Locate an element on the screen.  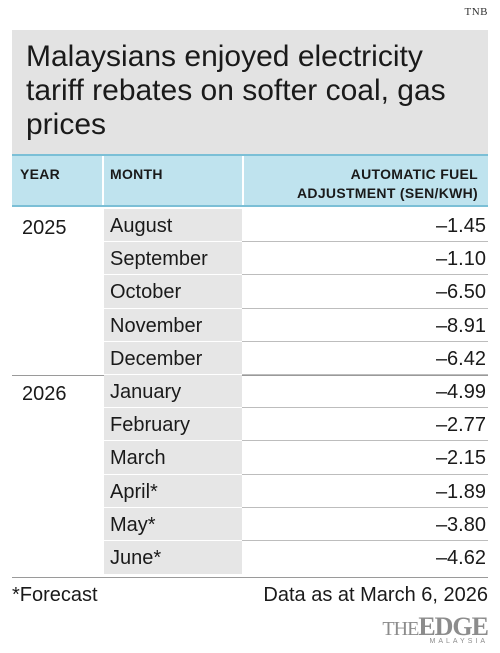
table-row: 2026 January –4.99 is located at coordinates (250, 391).